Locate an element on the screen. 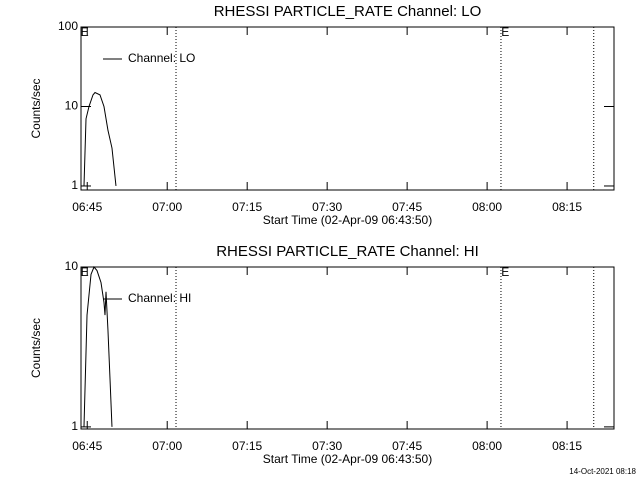 The width and height of the screenshot is (640, 480). legend-label: Channel: HI is located at coordinates (159, 298).